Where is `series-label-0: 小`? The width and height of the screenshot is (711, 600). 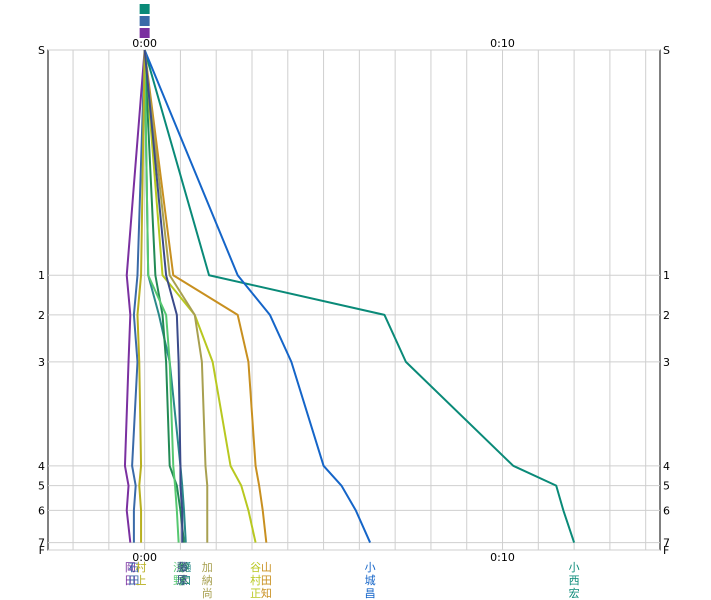
series-label-0: 小 is located at coordinates (574, 567).